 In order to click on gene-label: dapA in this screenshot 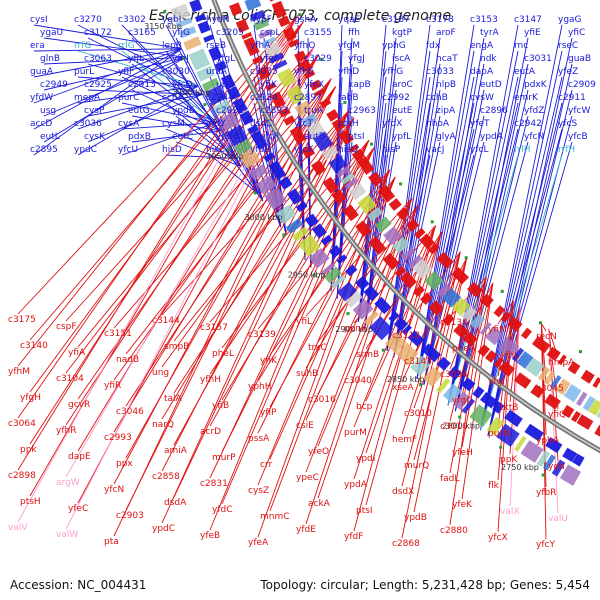, I will do `click(482, 72)`.